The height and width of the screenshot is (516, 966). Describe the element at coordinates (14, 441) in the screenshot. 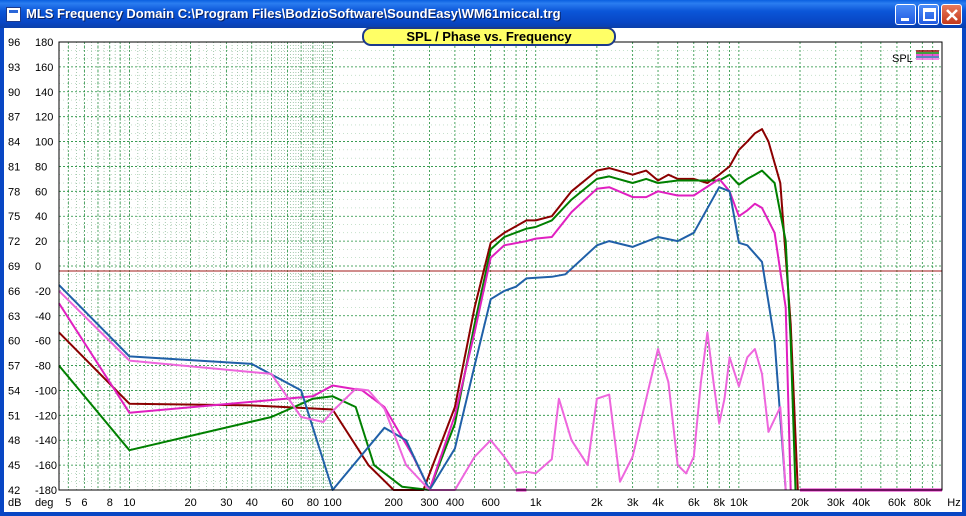

I see `y-left-tick-label: 48` at that location.